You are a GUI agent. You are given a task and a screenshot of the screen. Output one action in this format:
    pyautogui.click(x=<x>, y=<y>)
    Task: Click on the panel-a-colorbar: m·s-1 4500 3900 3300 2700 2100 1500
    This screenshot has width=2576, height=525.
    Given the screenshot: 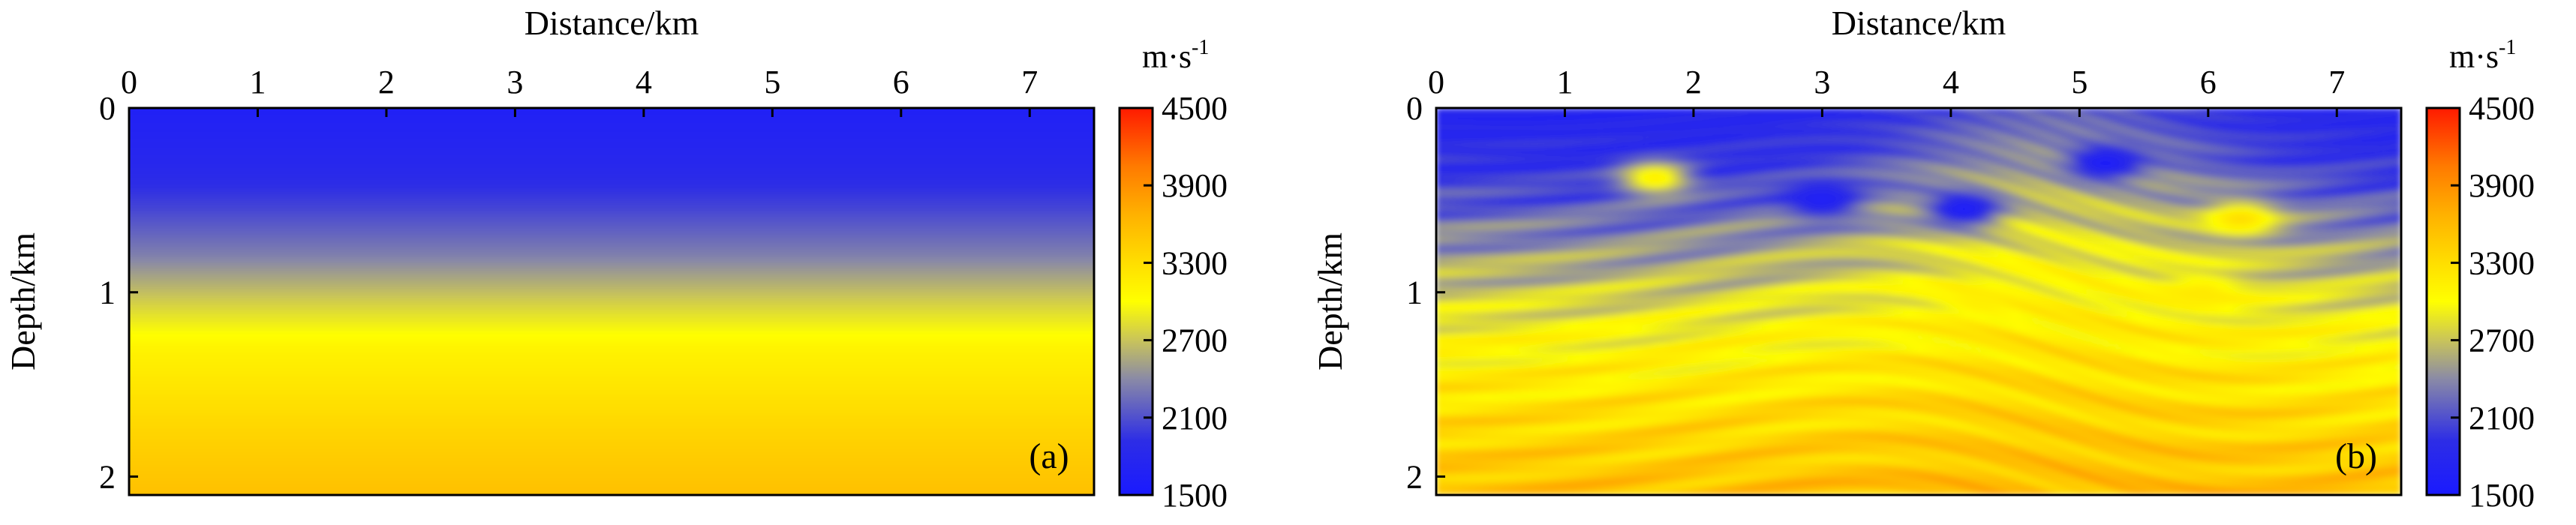 What is the action you would take?
    pyautogui.click(x=1173, y=275)
    